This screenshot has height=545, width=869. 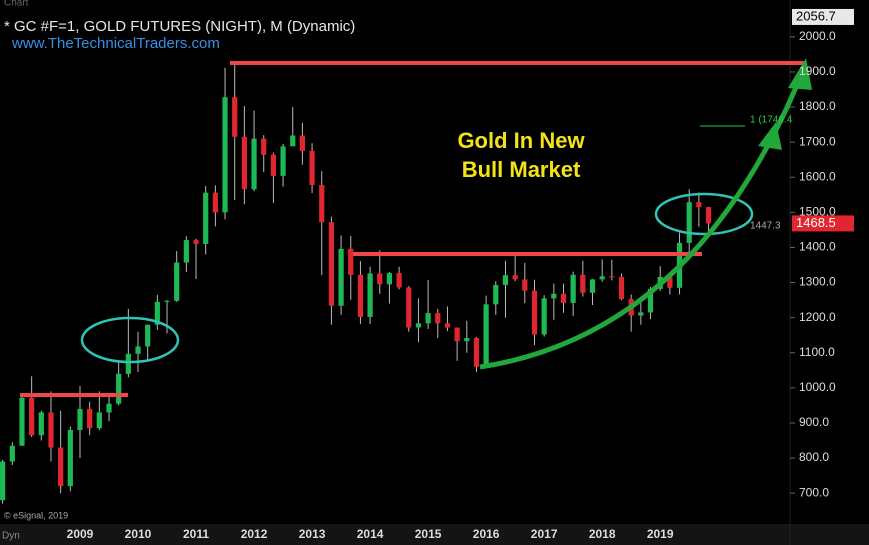 I want to click on y-tick-label: 700.0, so click(x=814, y=492).